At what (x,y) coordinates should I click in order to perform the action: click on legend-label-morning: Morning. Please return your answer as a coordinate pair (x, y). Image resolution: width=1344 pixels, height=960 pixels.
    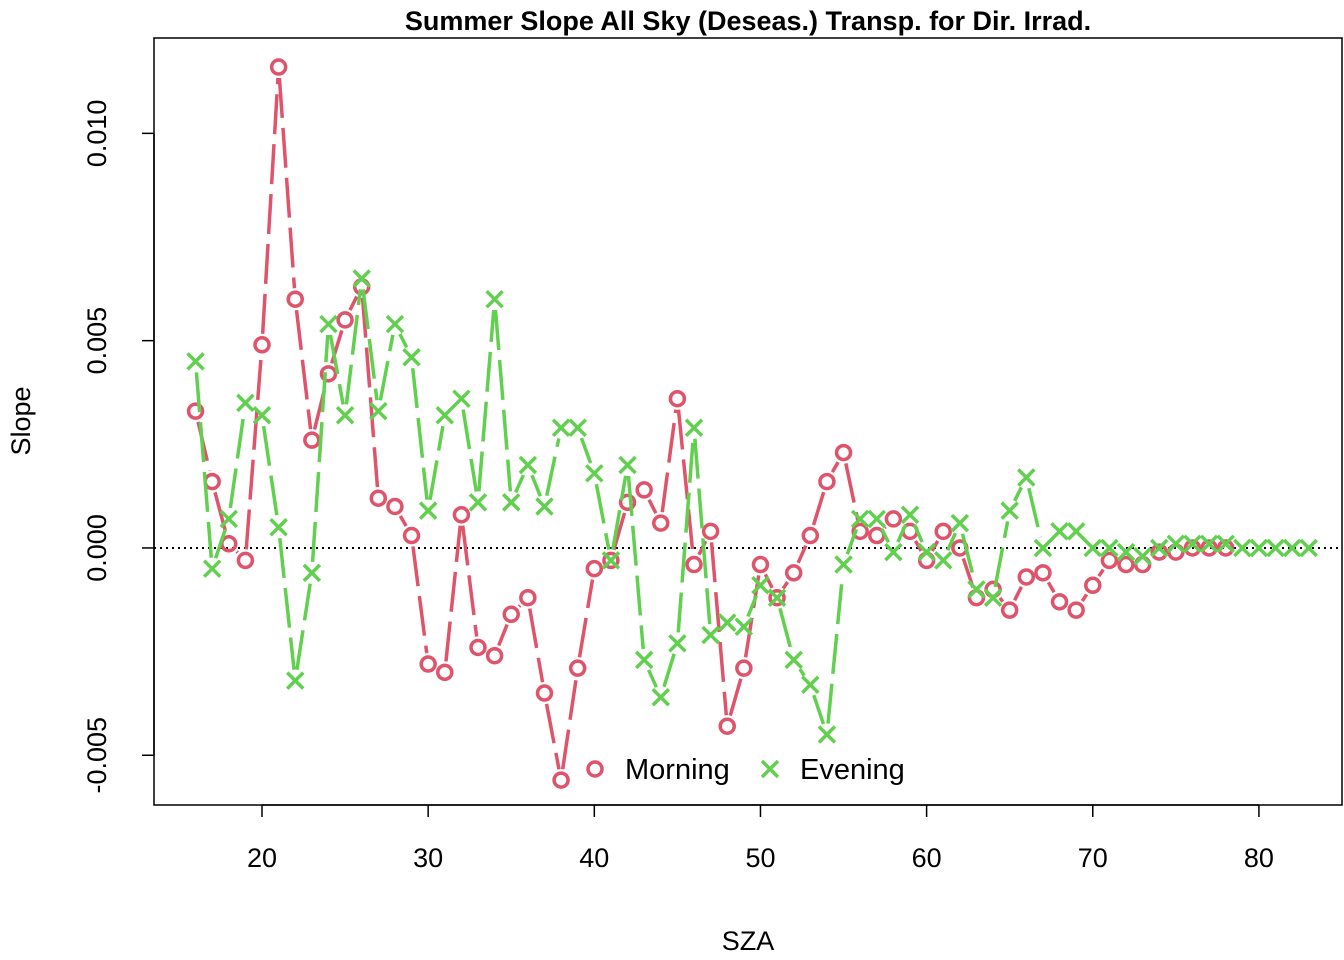
    Looking at the image, I should click on (677, 770).